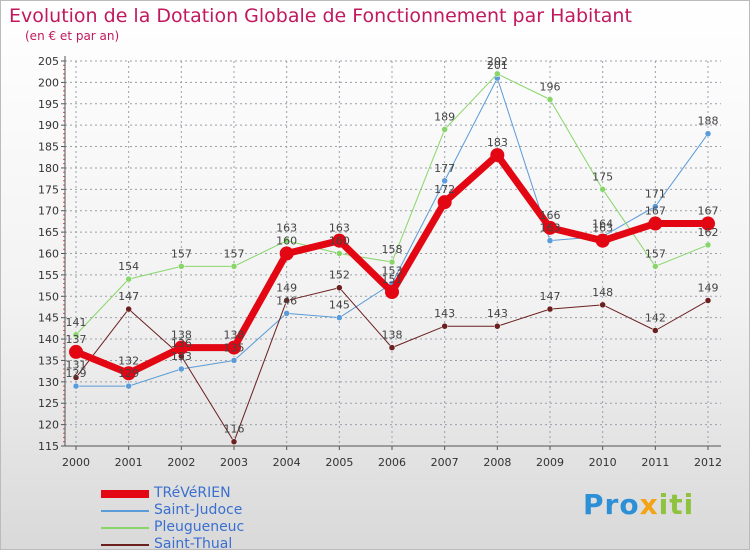  What do you see at coordinates (234, 335) in the screenshot?
I see `data-label-0: 138` at bounding box center [234, 335].